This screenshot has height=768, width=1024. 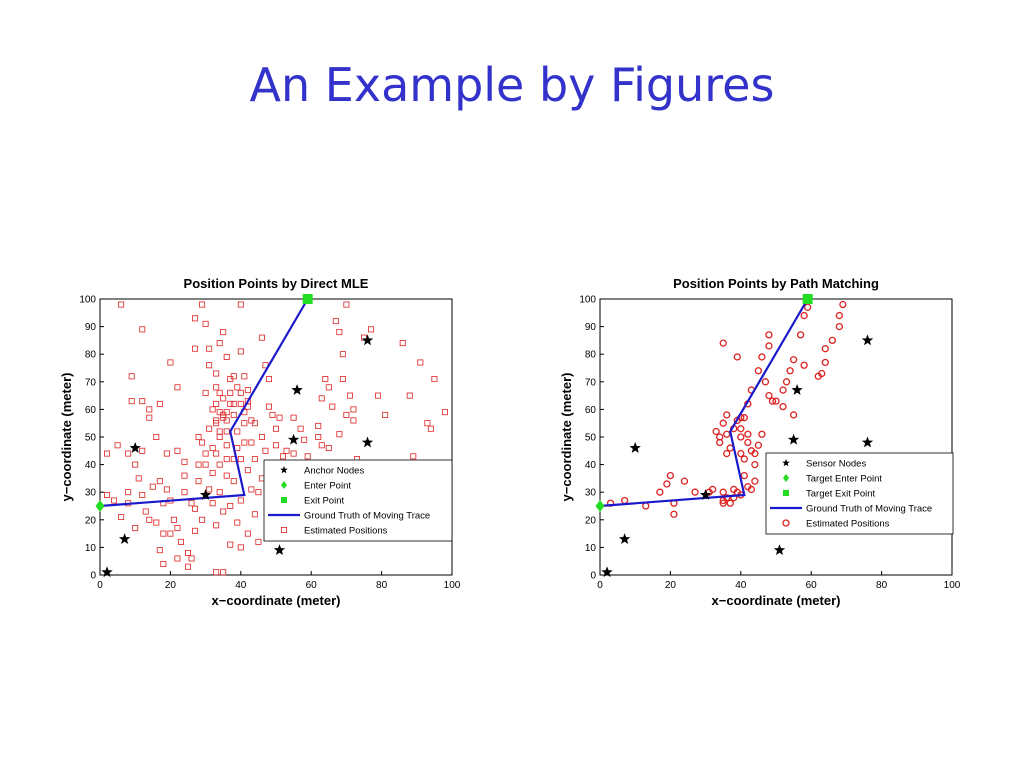 I want to click on legend-estimate-icon, so click(x=786, y=523).